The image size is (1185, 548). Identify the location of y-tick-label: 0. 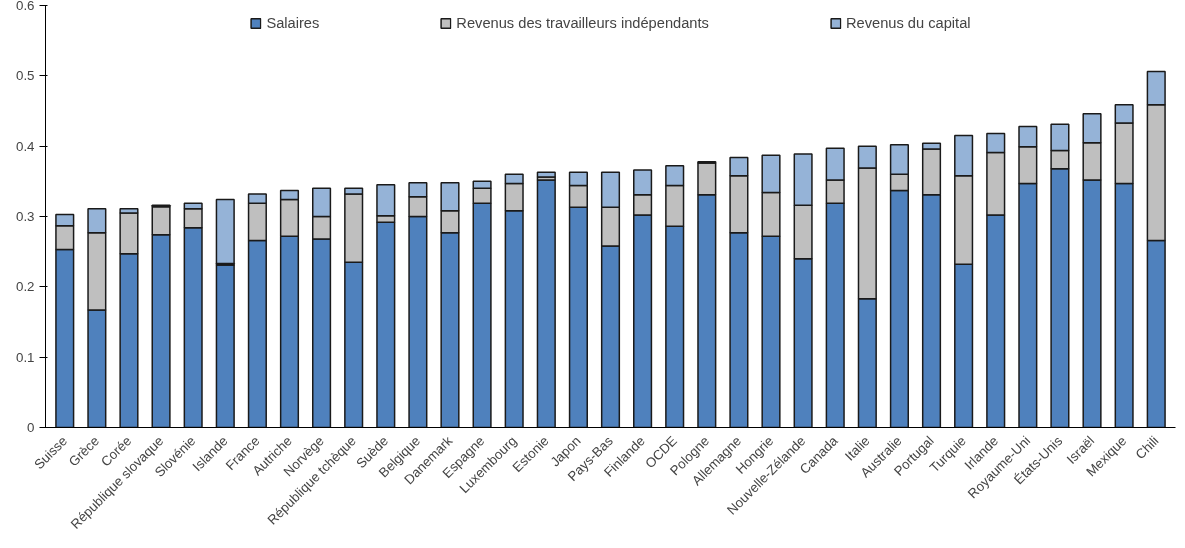
(31, 427).